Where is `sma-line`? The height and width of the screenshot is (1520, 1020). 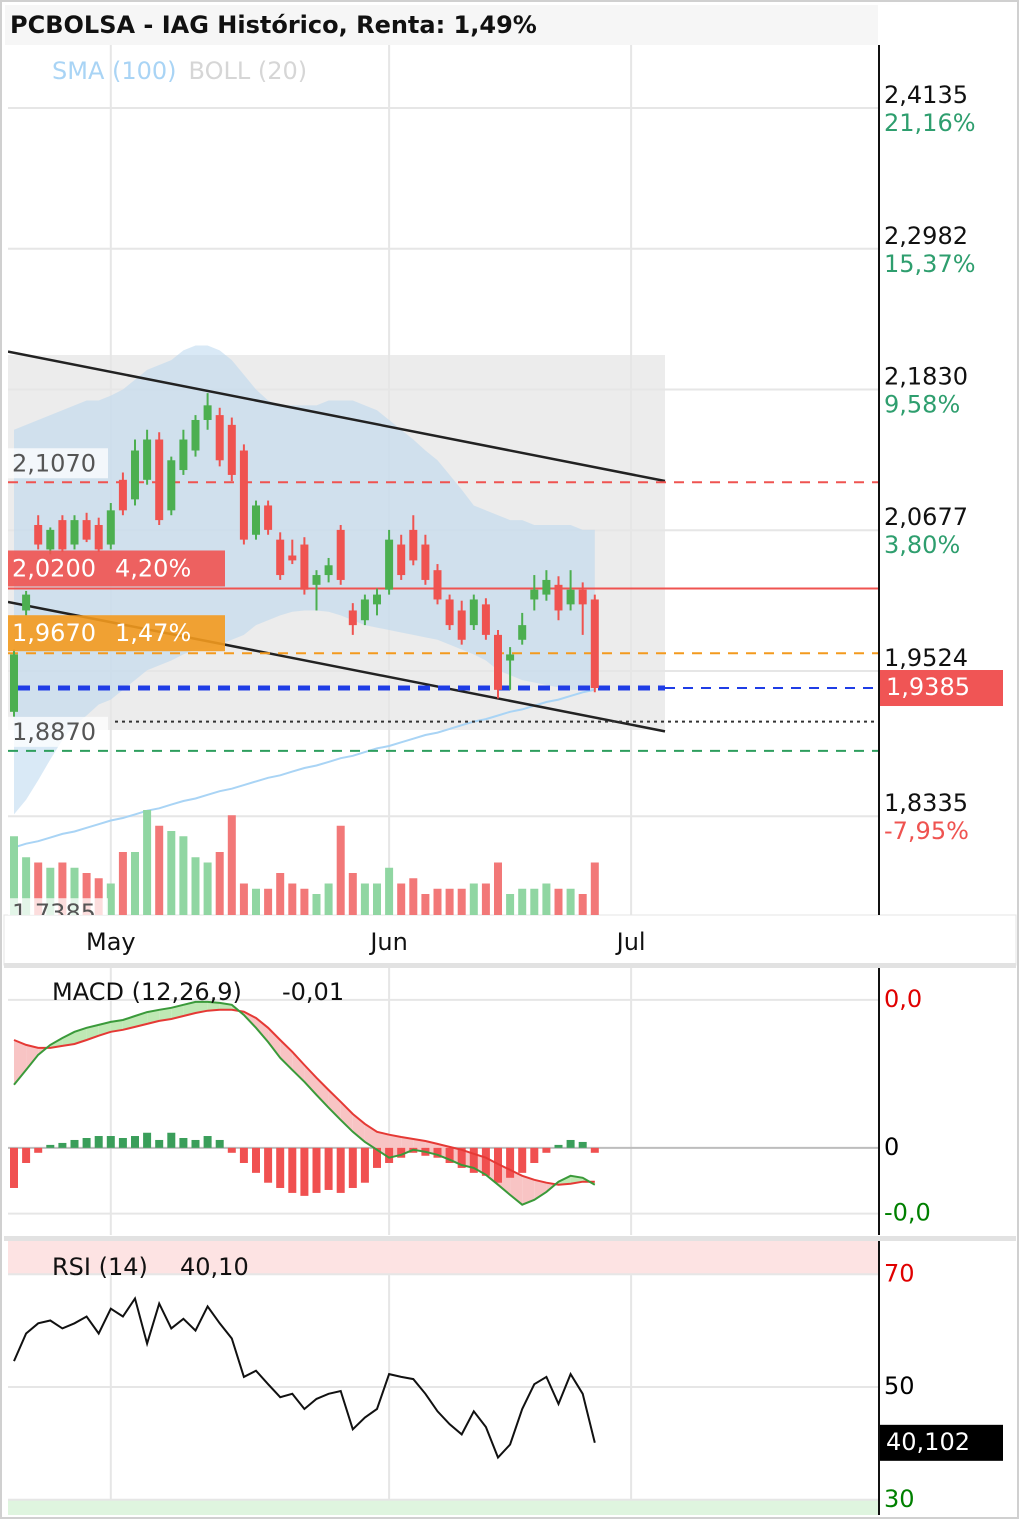 sma-line is located at coordinates (304, 768).